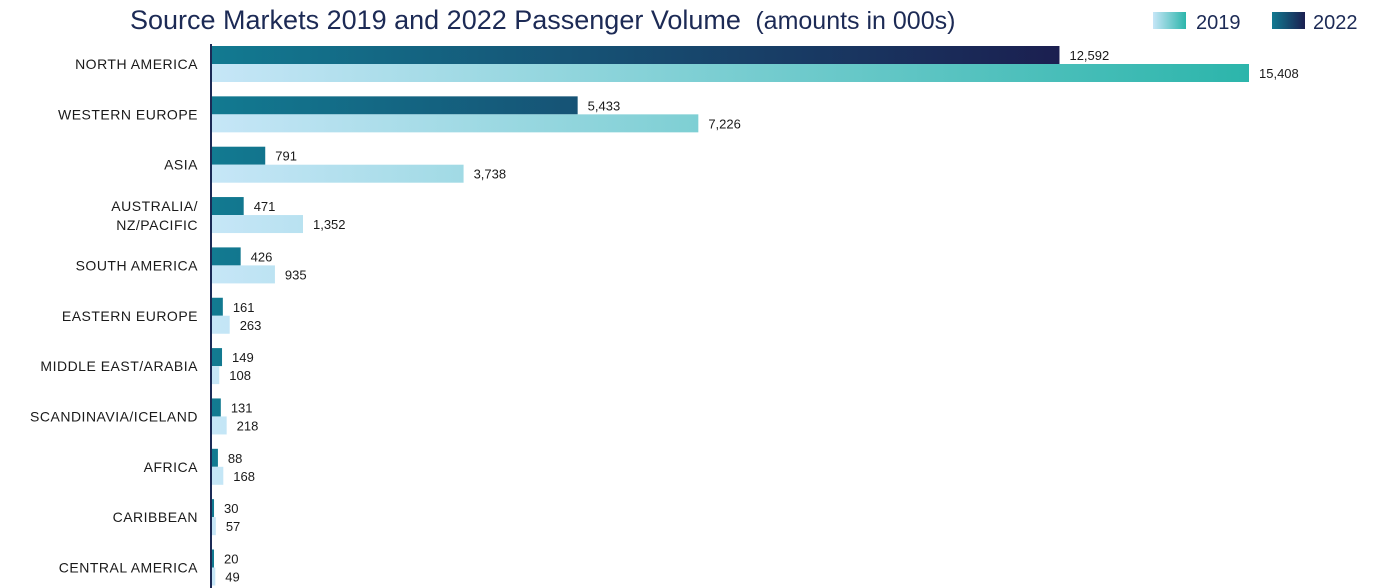 The height and width of the screenshot is (588, 1380). Describe the element at coordinates (604, 105) in the screenshot. I see `value-label-2022-western-europe: 5,433` at that location.